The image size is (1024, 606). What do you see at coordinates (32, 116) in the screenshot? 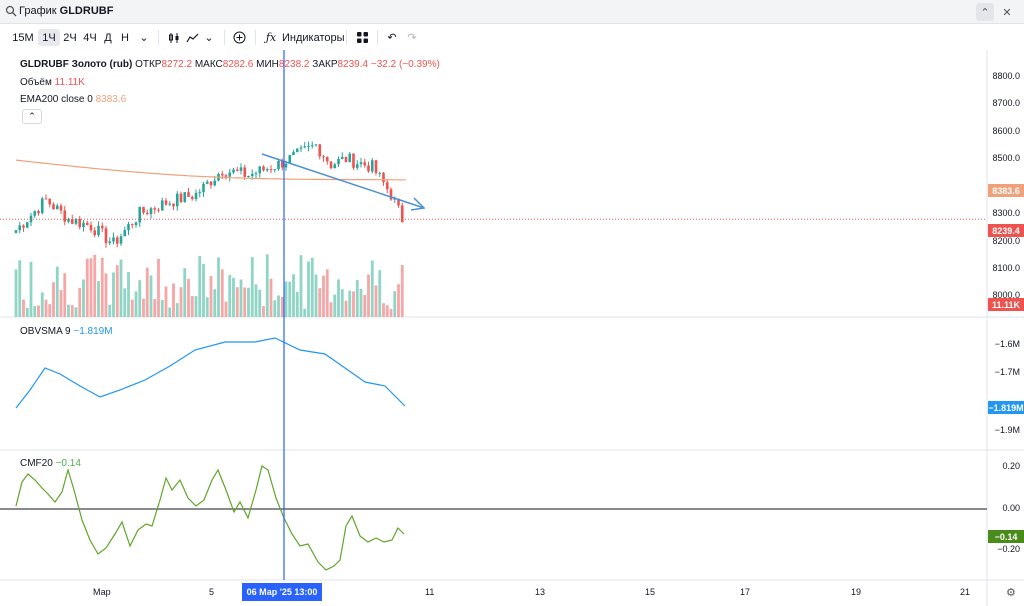
I see `collapse-legend-button: ⌃` at bounding box center [32, 116].